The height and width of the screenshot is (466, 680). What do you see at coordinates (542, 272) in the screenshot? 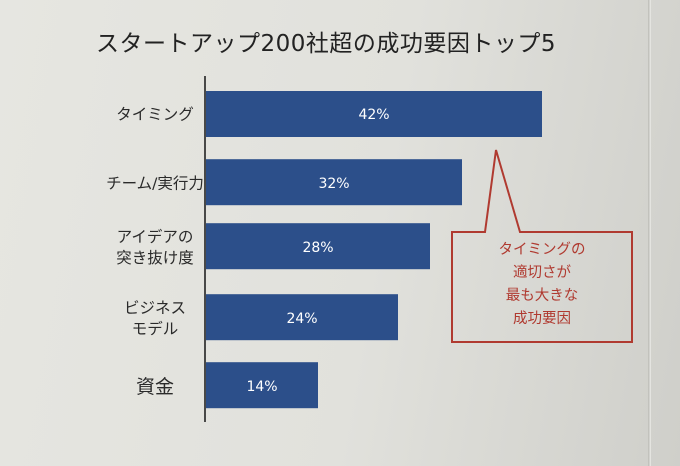
I see `callout-text-line-2: 適切さが` at bounding box center [542, 272].